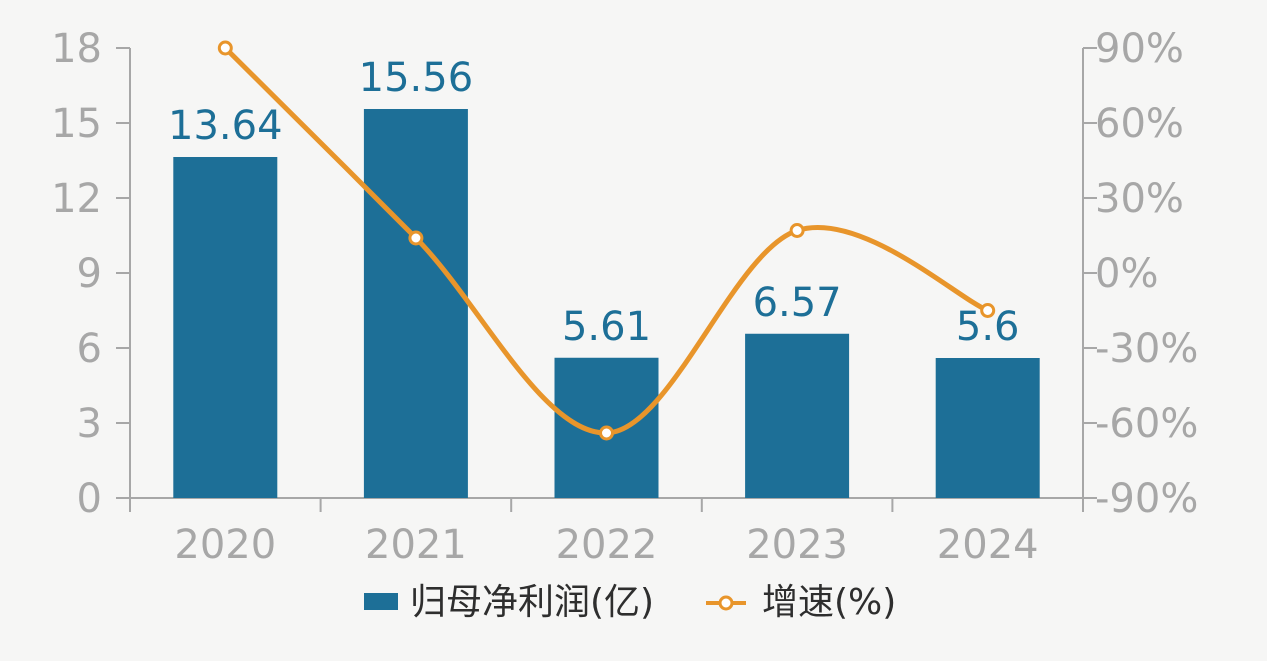  What do you see at coordinates (1146, 499) in the screenshot?
I see `y-right-tick-label: -90%` at bounding box center [1146, 499].